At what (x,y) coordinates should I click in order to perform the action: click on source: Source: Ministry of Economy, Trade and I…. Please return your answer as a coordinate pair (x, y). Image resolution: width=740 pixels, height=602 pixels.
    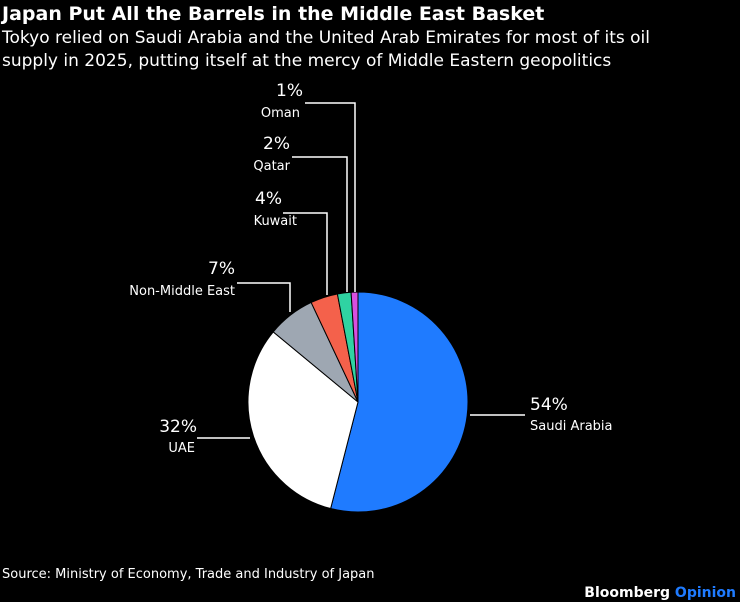
    Looking at the image, I should click on (188, 574).